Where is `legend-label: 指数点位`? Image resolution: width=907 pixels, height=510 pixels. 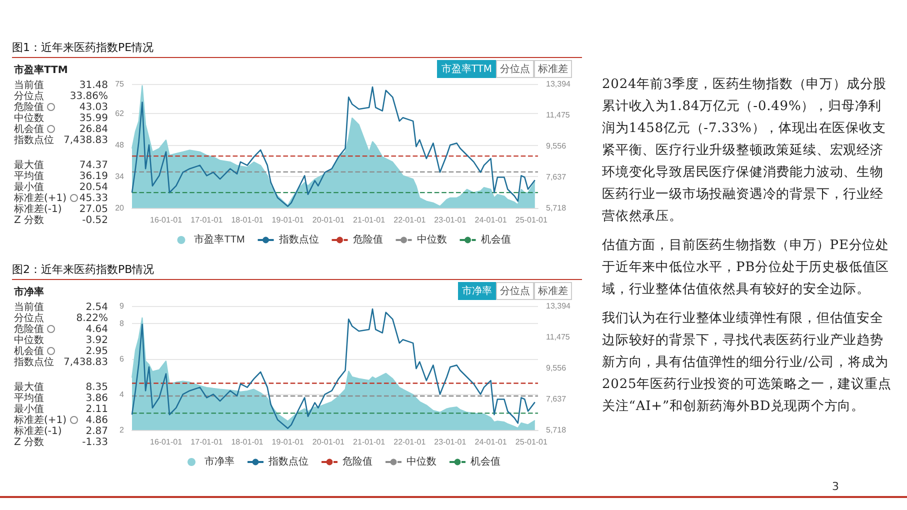 legend-label: 指数点位 is located at coordinates (288, 462).